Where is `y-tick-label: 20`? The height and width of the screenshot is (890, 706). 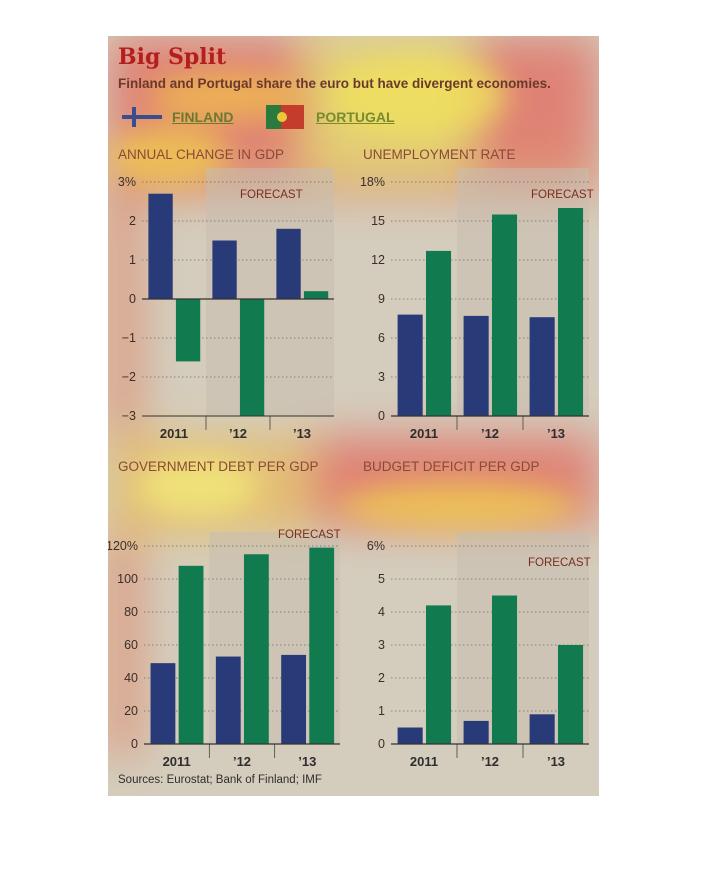
y-tick-label: 20 is located at coordinates (131, 711).